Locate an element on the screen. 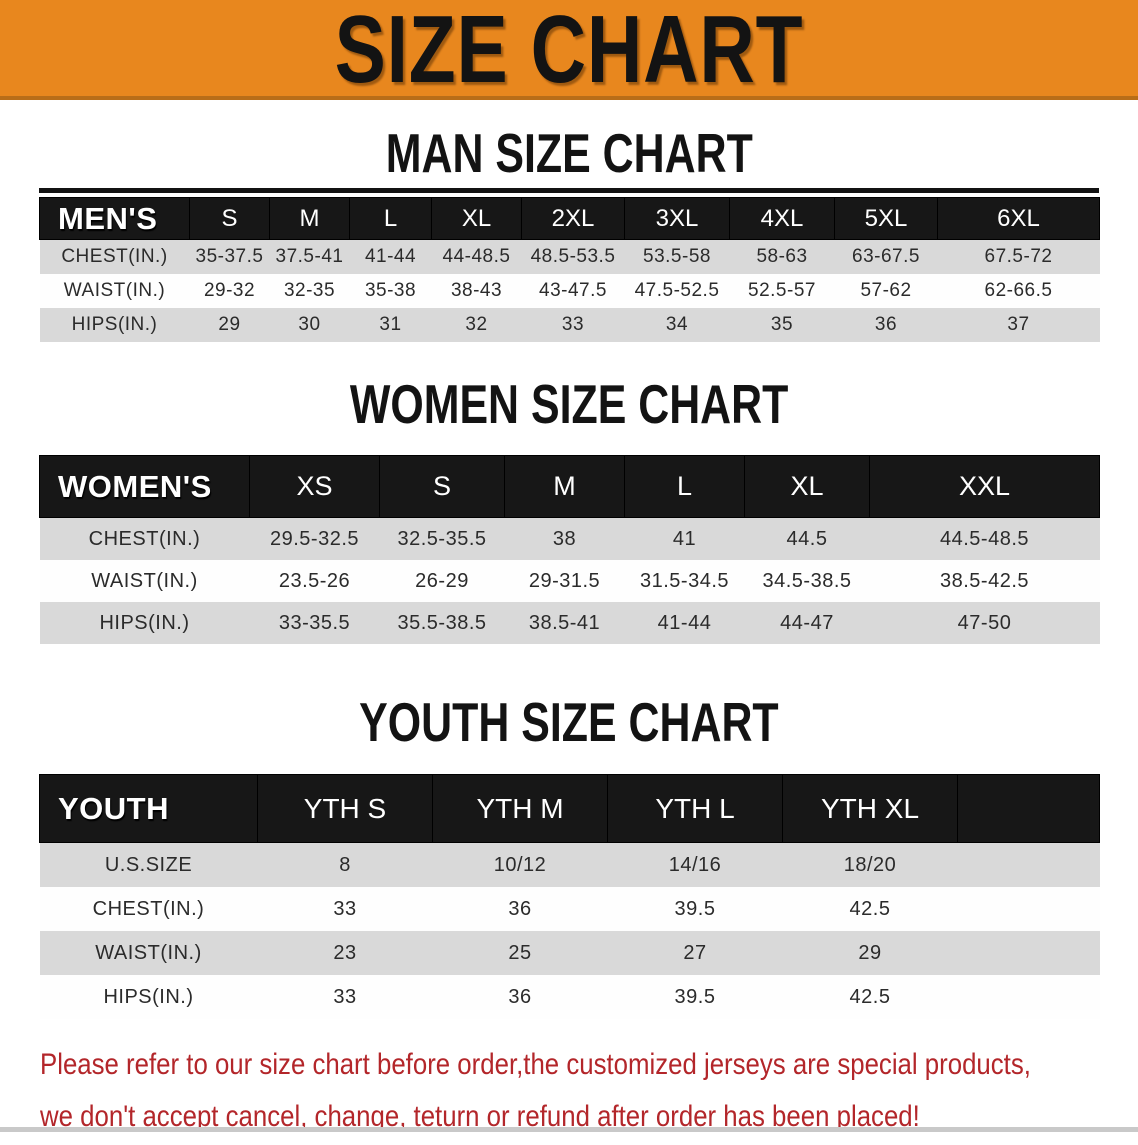 This screenshot has width=1138, height=1145. value-cell: 27 is located at coordinates (695, 953).